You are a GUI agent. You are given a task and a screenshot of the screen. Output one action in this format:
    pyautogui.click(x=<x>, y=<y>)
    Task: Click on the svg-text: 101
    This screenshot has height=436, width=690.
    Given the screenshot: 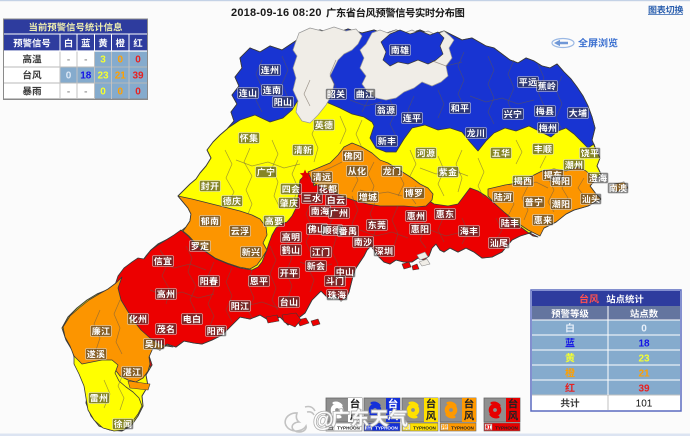 What is the action you would take?
    pyautogui.click(x=644, y=404)
    